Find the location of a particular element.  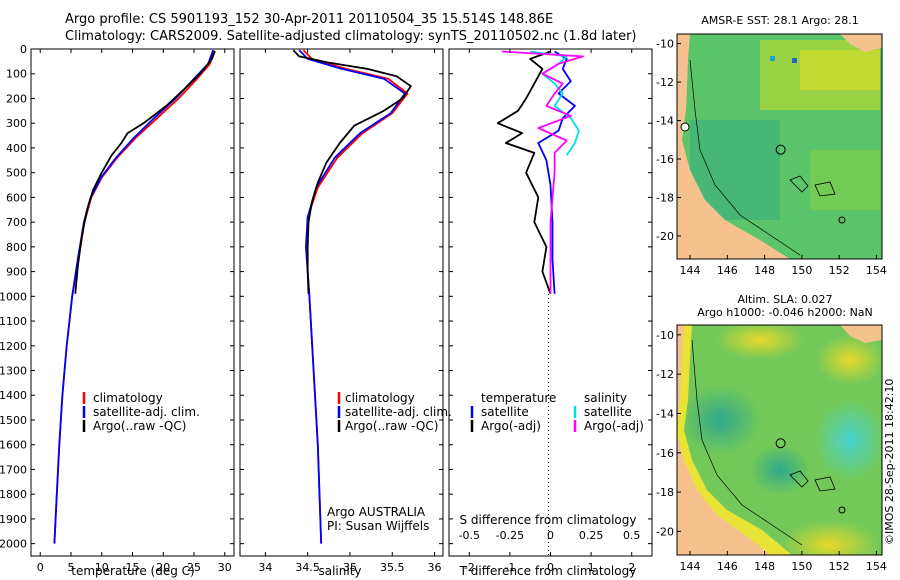

depth-tick-label: 1500 is located at coordinates (13, 420).